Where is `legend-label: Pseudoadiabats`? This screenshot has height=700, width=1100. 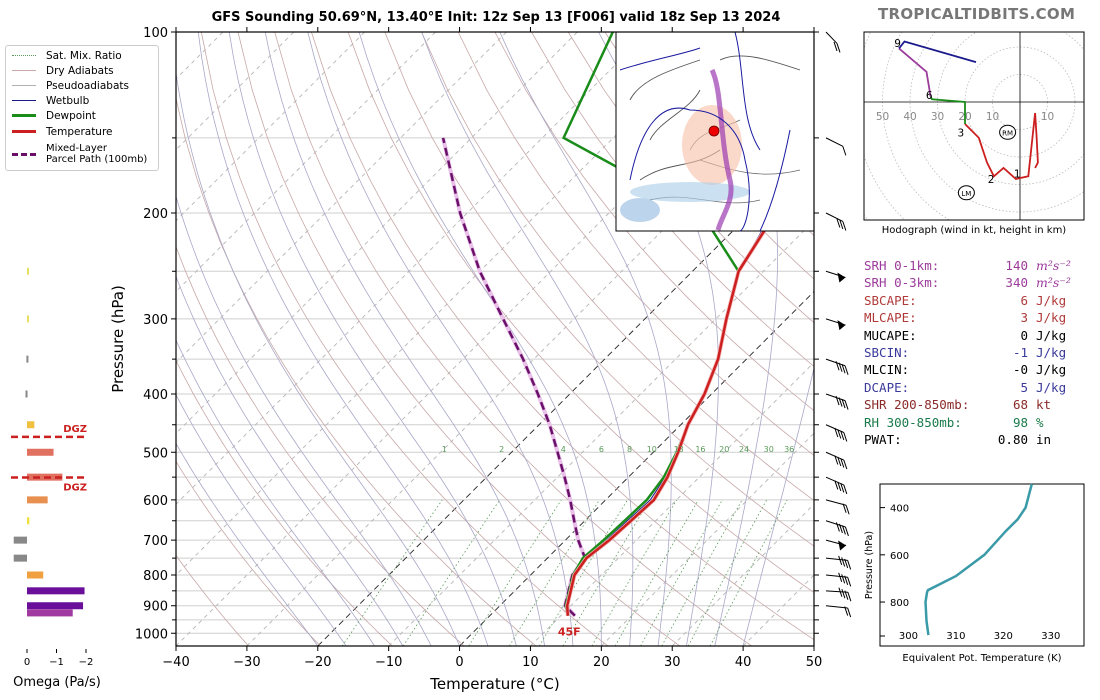 legend-label: Pseudoadiabats is located at coordinates (87, 85).